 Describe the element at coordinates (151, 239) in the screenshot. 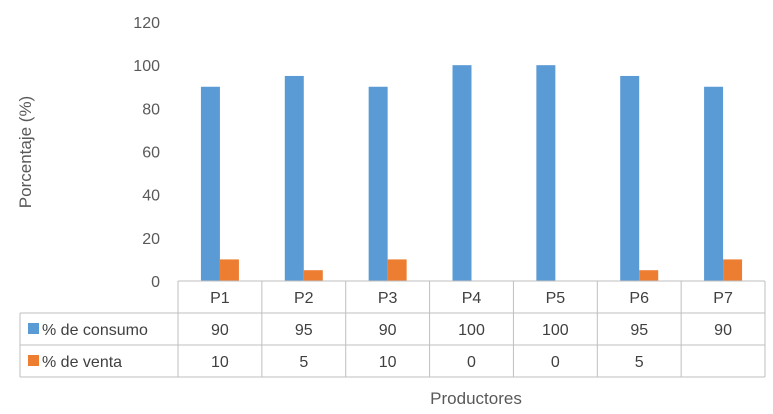

I see `y-tick-label: 20` at that location.